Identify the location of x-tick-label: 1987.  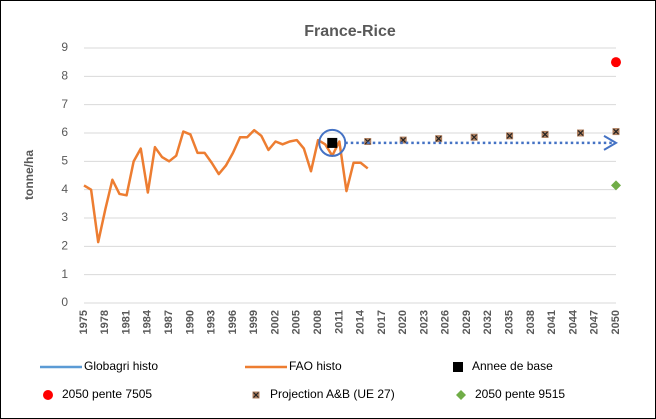
(169, 322).